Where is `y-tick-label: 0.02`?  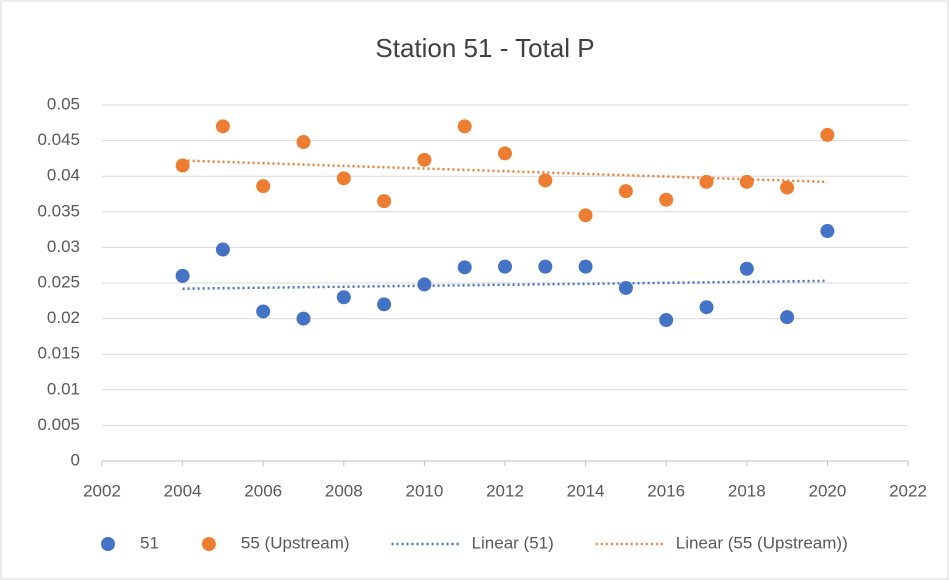 y-tick-label: 0.02 is located at coordinates (63, 317).